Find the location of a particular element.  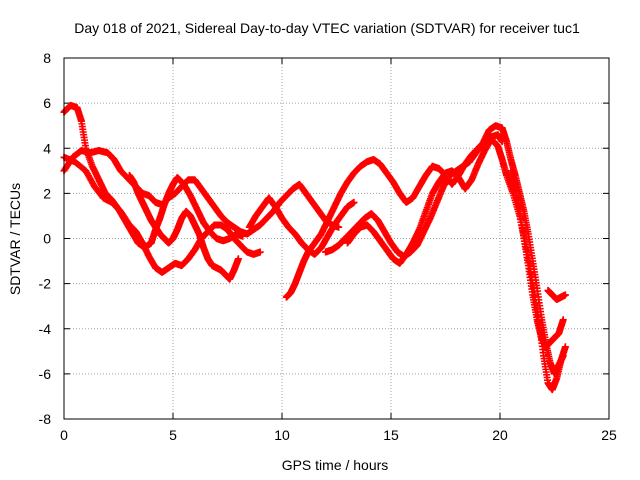

x-tick-label: 20 is located at coordinates (500, 435).